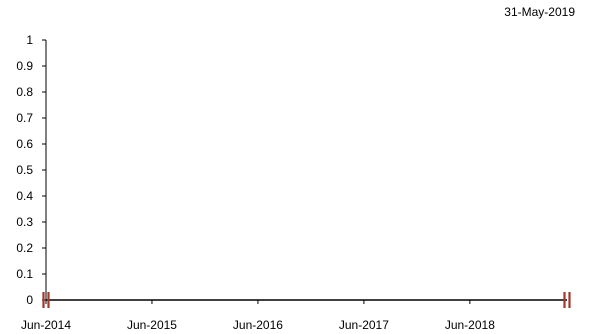 The image size is (607, 334). Describe the element at coordinates (46, 325) in the screenshot. I see `x-tick-label: Jun-2014` at that location.